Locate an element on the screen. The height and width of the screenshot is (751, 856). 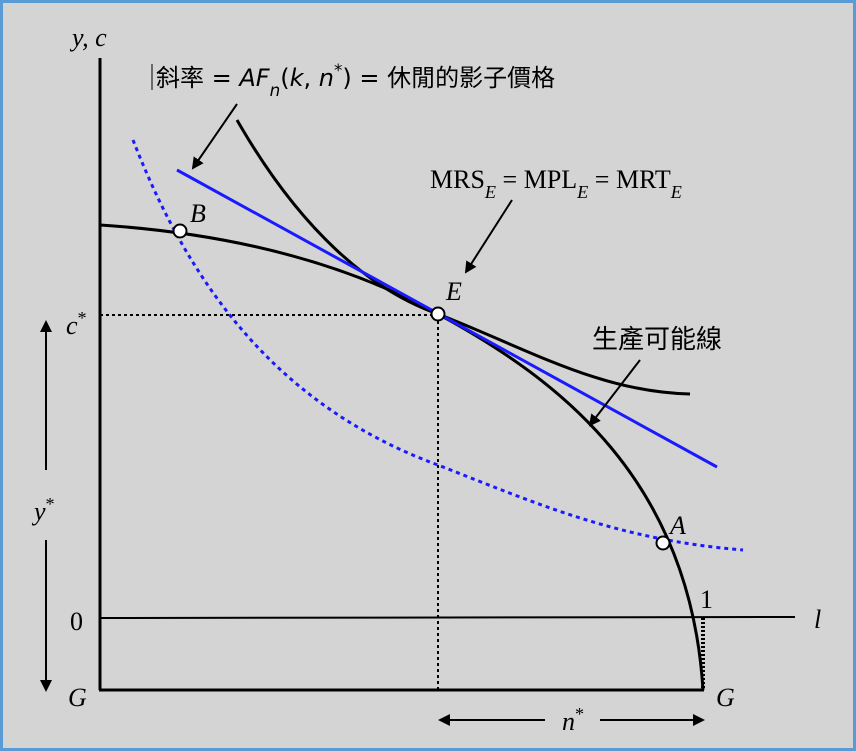
text-segment: ) = 休閒的影子價格 is located at coordinates (448, 78).